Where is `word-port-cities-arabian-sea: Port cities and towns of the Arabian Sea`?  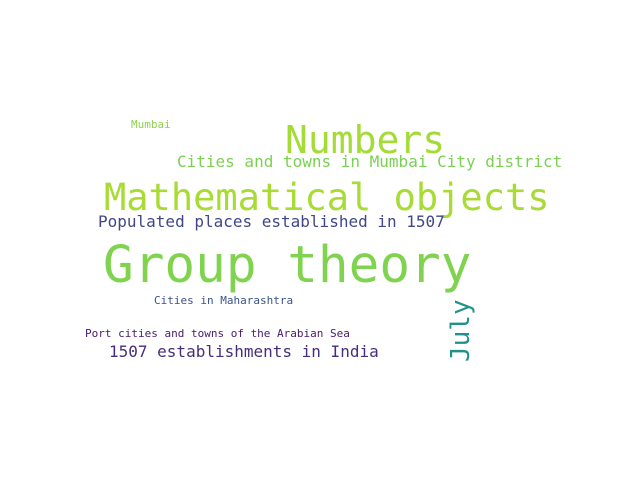
word-port-cities-arabian-sea: Port cities and towns of the Arabian Sea is located at coordinates (217, 333).